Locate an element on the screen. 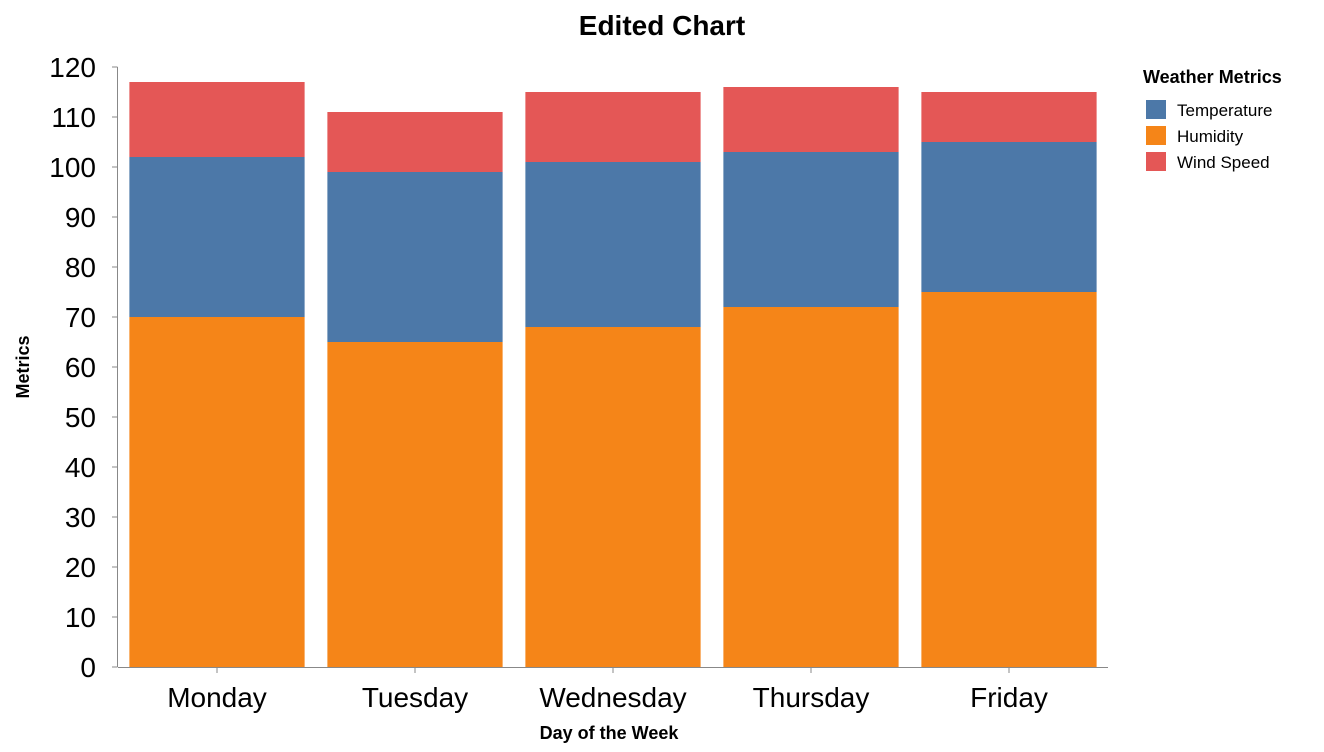 This screenshot has width=1324, height=752. y-tick-label-10: 10 is located at coordinates (80, 617).